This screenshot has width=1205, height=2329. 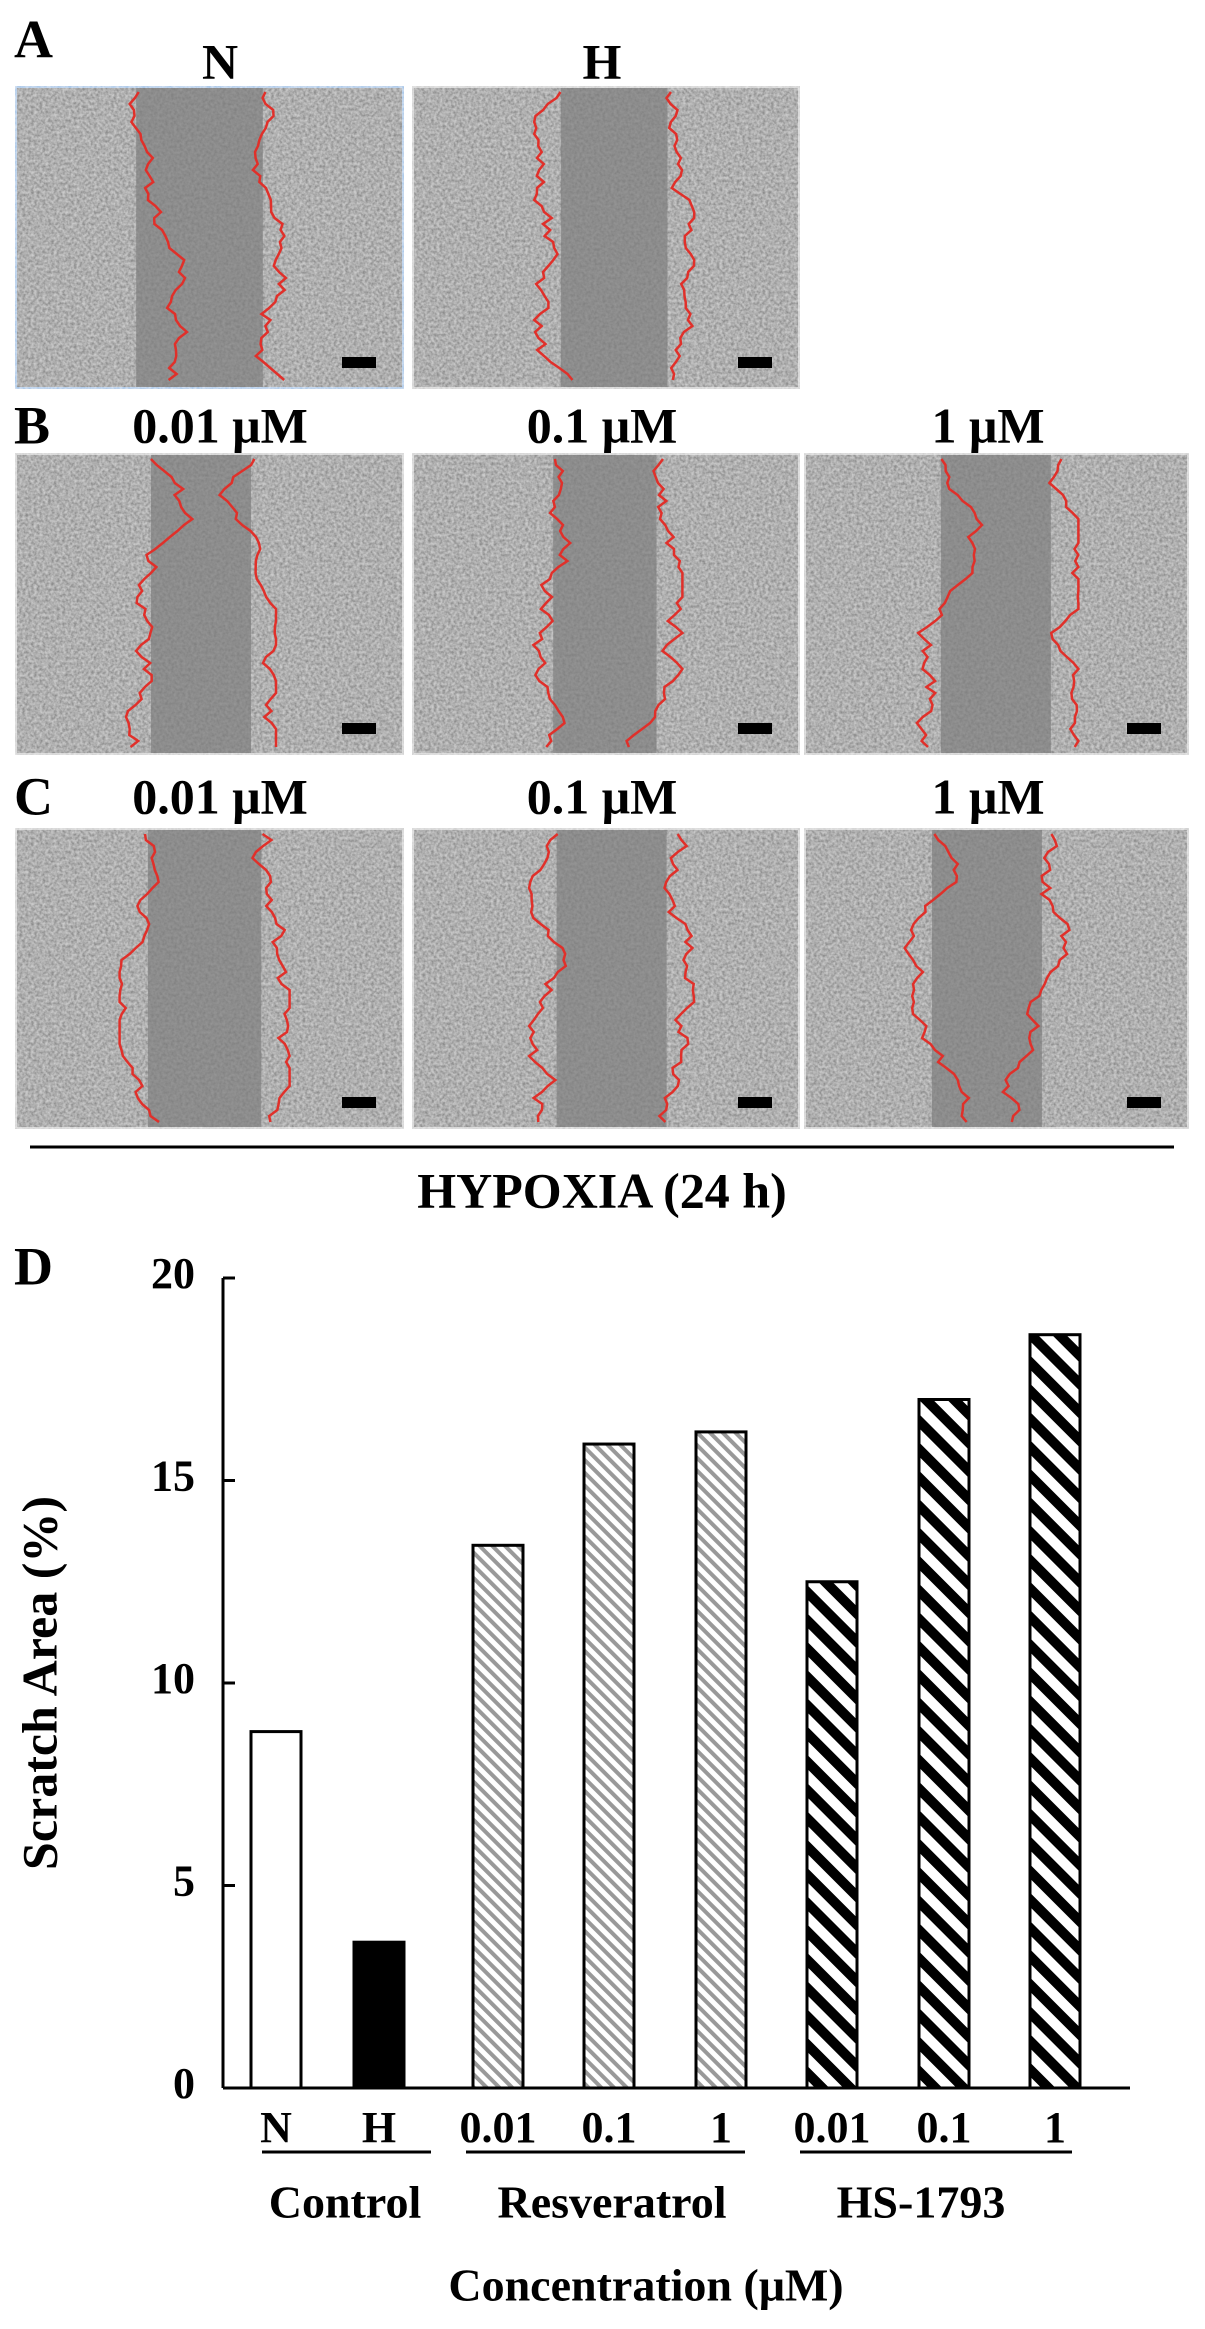 I want to click on panel-label: D, so click(x=33, y=1266).